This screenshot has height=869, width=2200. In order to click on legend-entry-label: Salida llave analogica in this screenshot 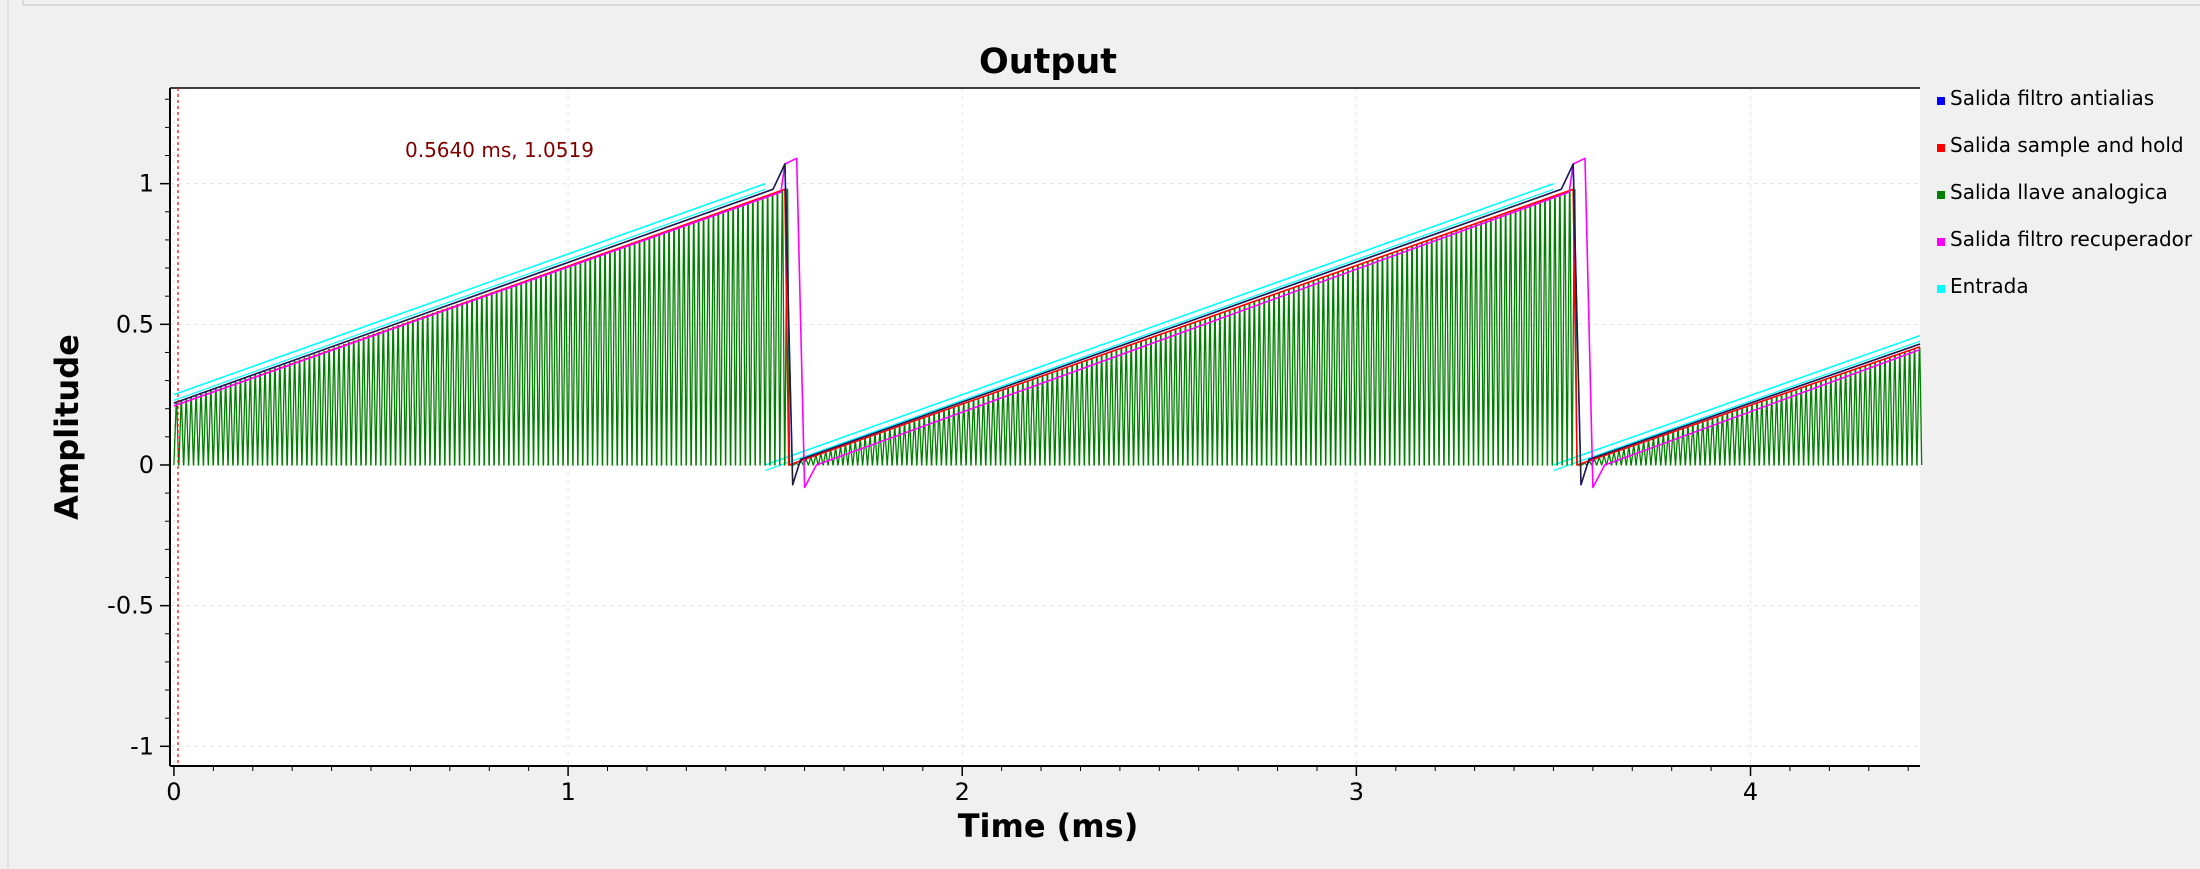, I will do `click(2059, 192)`.